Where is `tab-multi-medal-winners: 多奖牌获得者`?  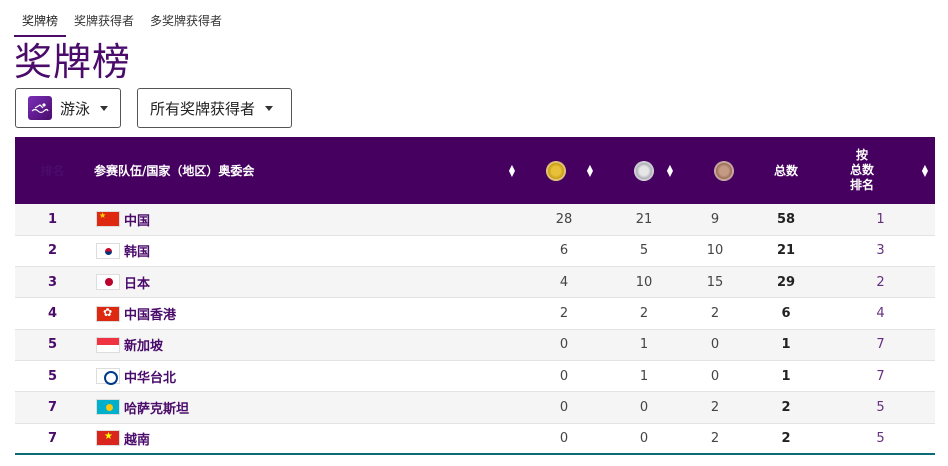
tab-multi-medal-winners: 多奖牌获得者 is located at coordinates (186, 21).